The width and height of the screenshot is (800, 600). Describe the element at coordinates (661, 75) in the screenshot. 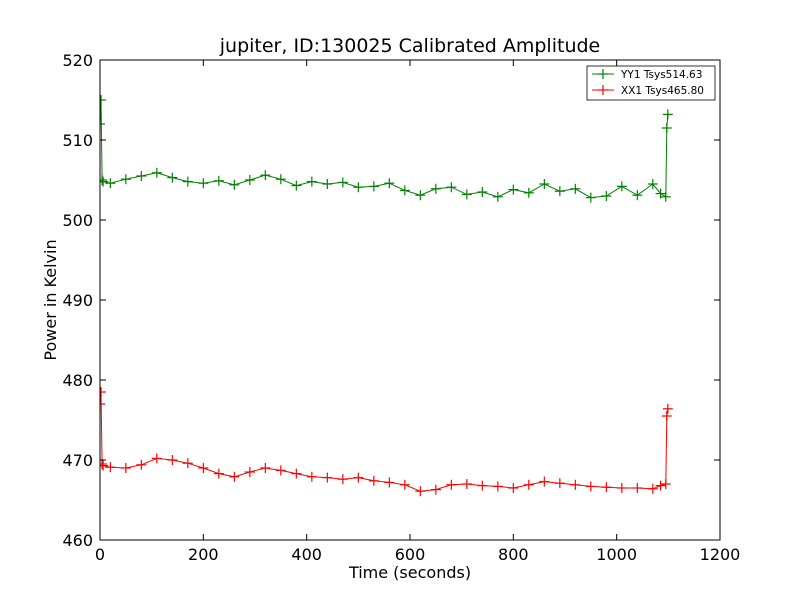

I see `legend-label: YY1 Tsys514.63` at that location.